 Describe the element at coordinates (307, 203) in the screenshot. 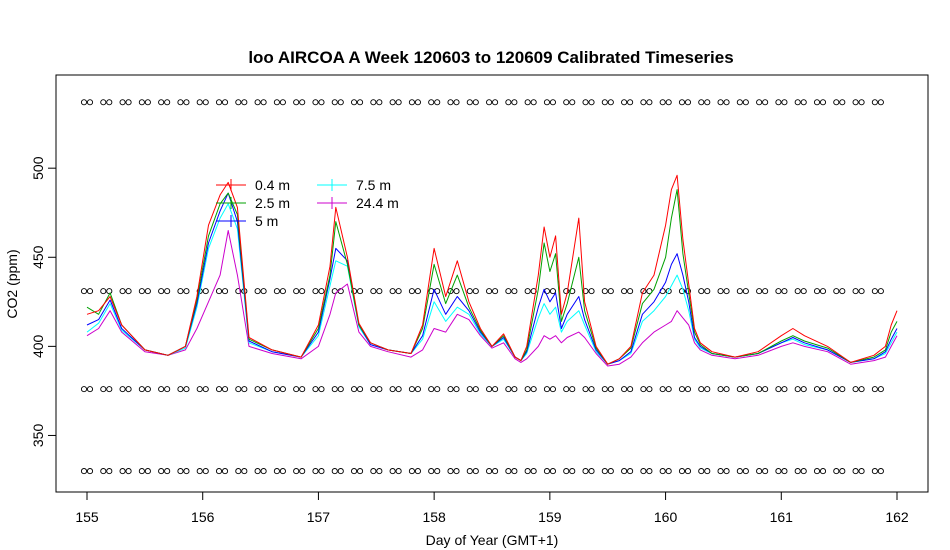

I see `legend: 0.4 m 2.5 m 5 m 7.5 m 24.4 m` at that location.